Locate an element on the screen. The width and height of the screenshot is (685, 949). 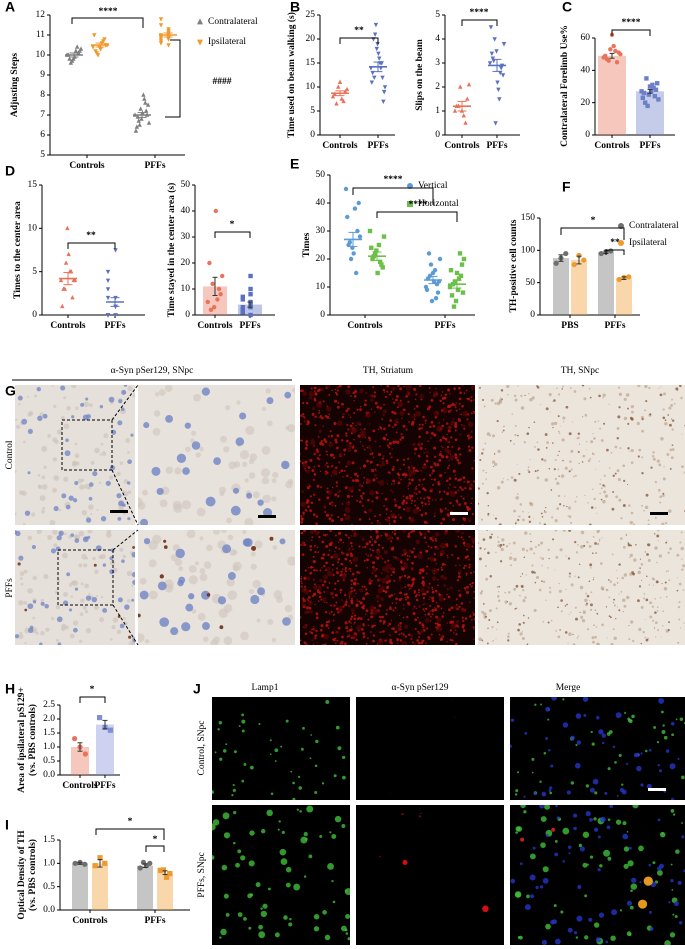
x-tick-label: PFFs is located at coordinates (614, 326).